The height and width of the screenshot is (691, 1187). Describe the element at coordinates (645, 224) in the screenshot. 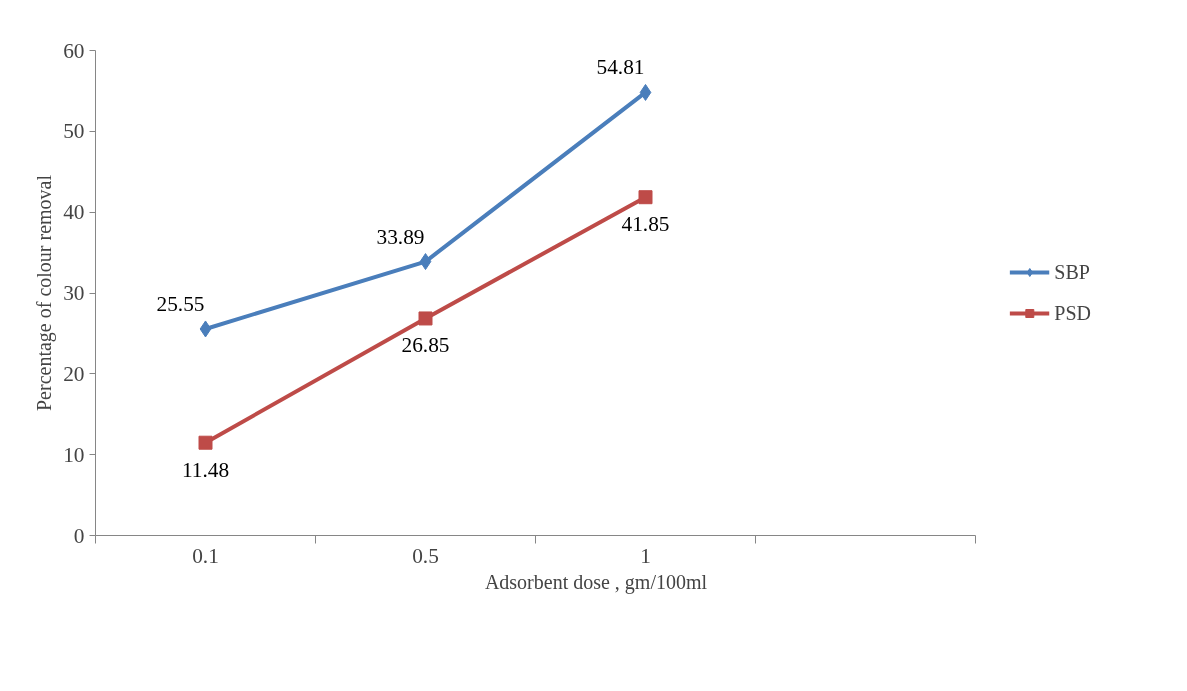

I see `data-label: 41.85` at that location.